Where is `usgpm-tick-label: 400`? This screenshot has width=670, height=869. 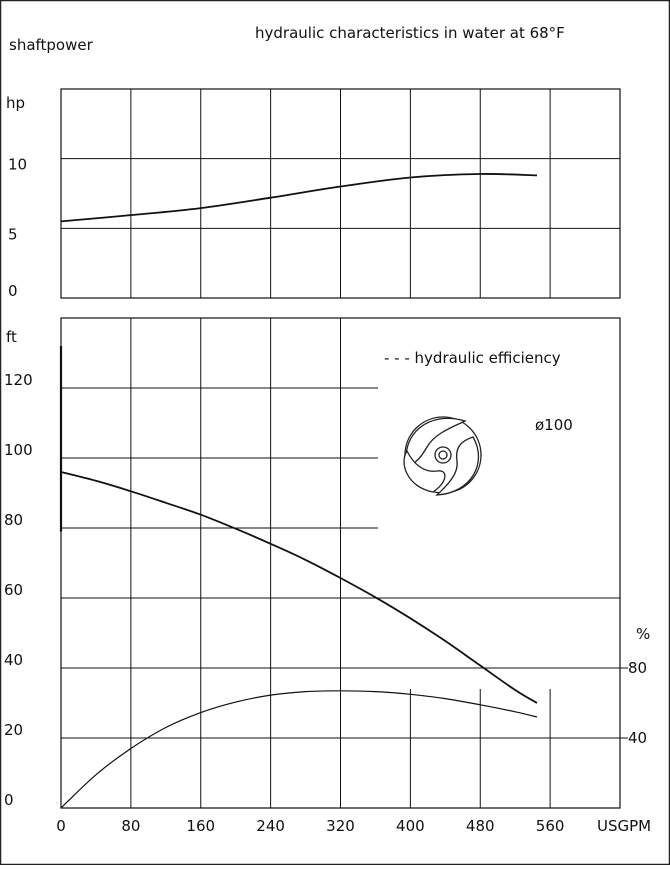
usgpm-tick-label: 400 is located at coordinates (410, 826).